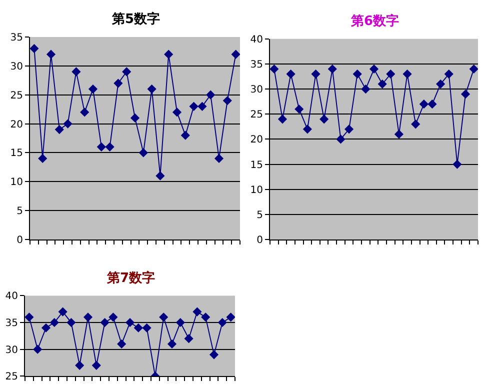 This screenshot has width=484, height=387. I want to click on chart-title: 第5数字, so click(135, 19).